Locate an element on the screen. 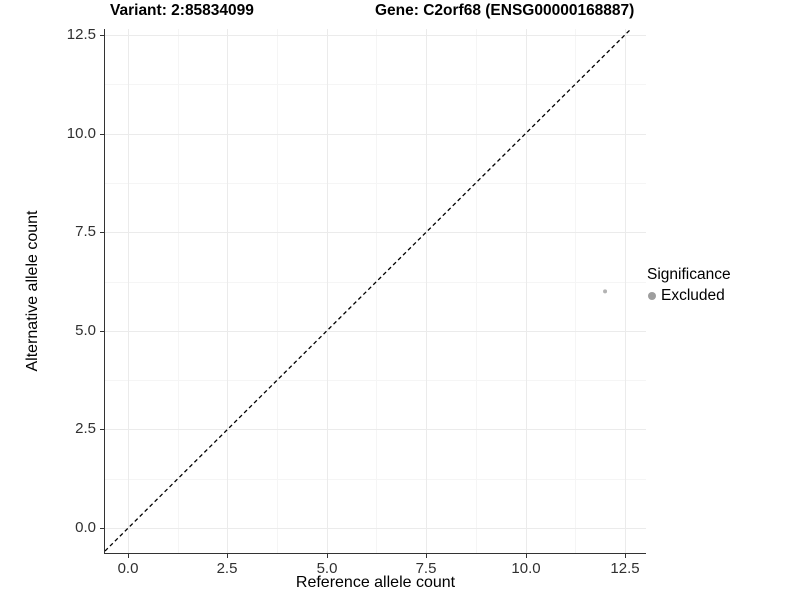  y-tick-label: 5.0 is located at coordinates (85, 330).